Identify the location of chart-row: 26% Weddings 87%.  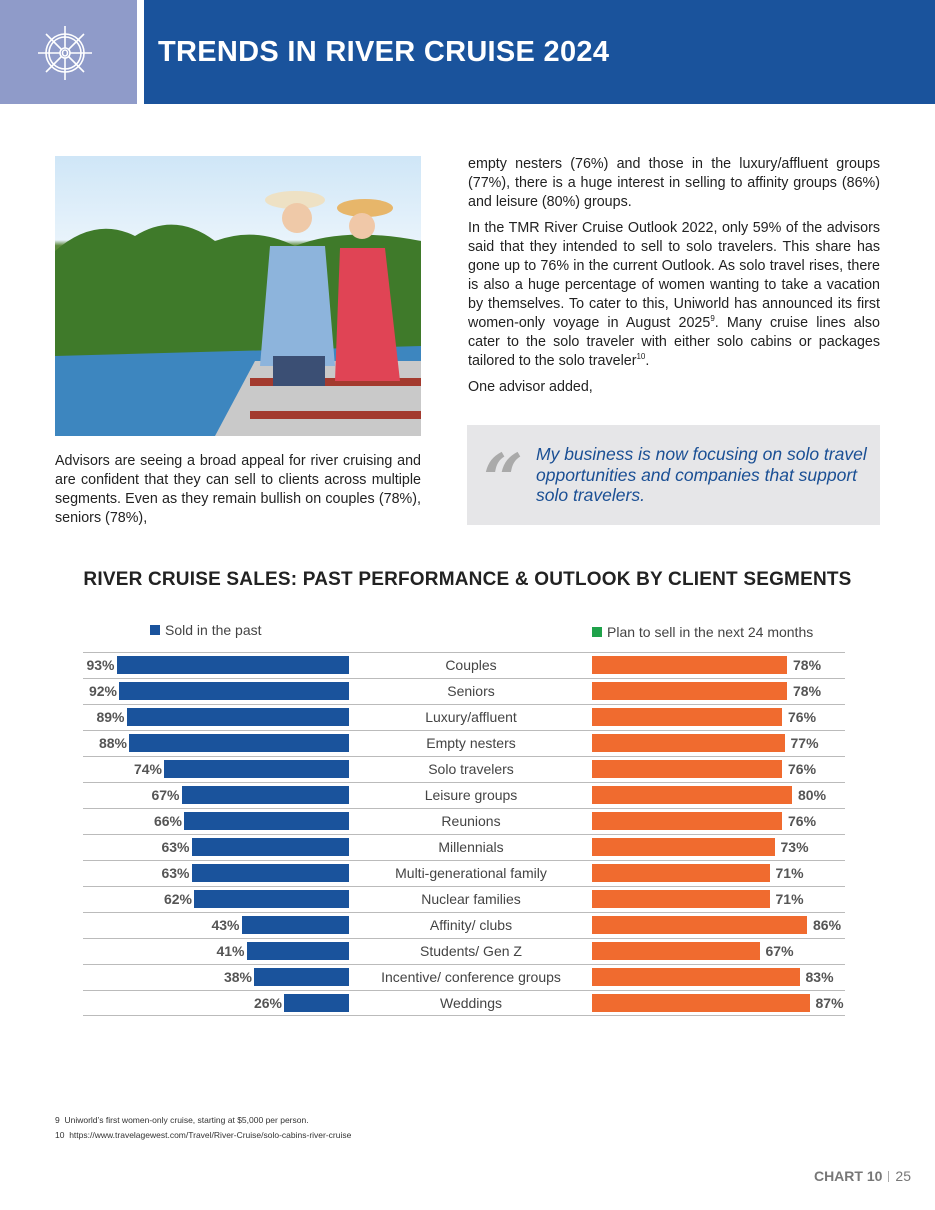
(464, 1003).